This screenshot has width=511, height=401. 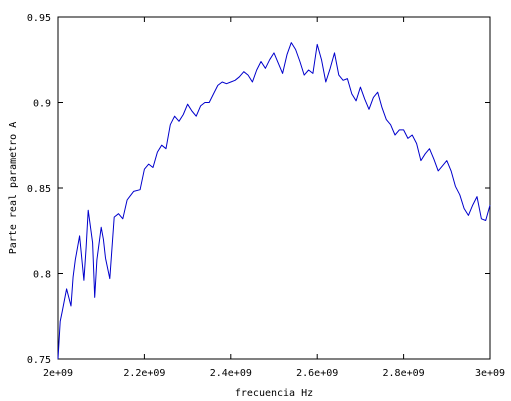 I want to click on y-axis-label: Parte real parametro A, so click(x=13, y=188).